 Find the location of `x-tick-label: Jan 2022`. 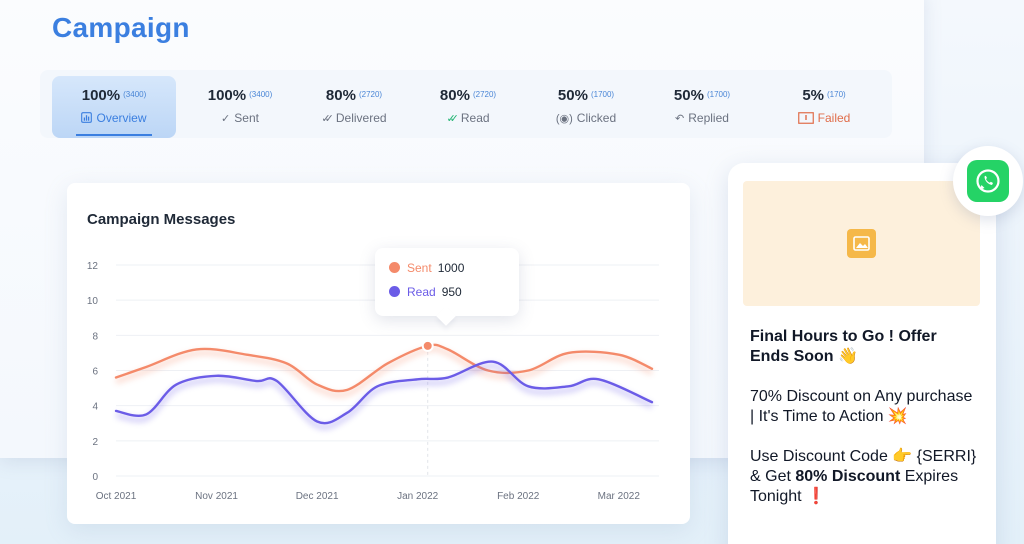

x-tick-label: Jan 2022 is located at coordinates (418, 496).